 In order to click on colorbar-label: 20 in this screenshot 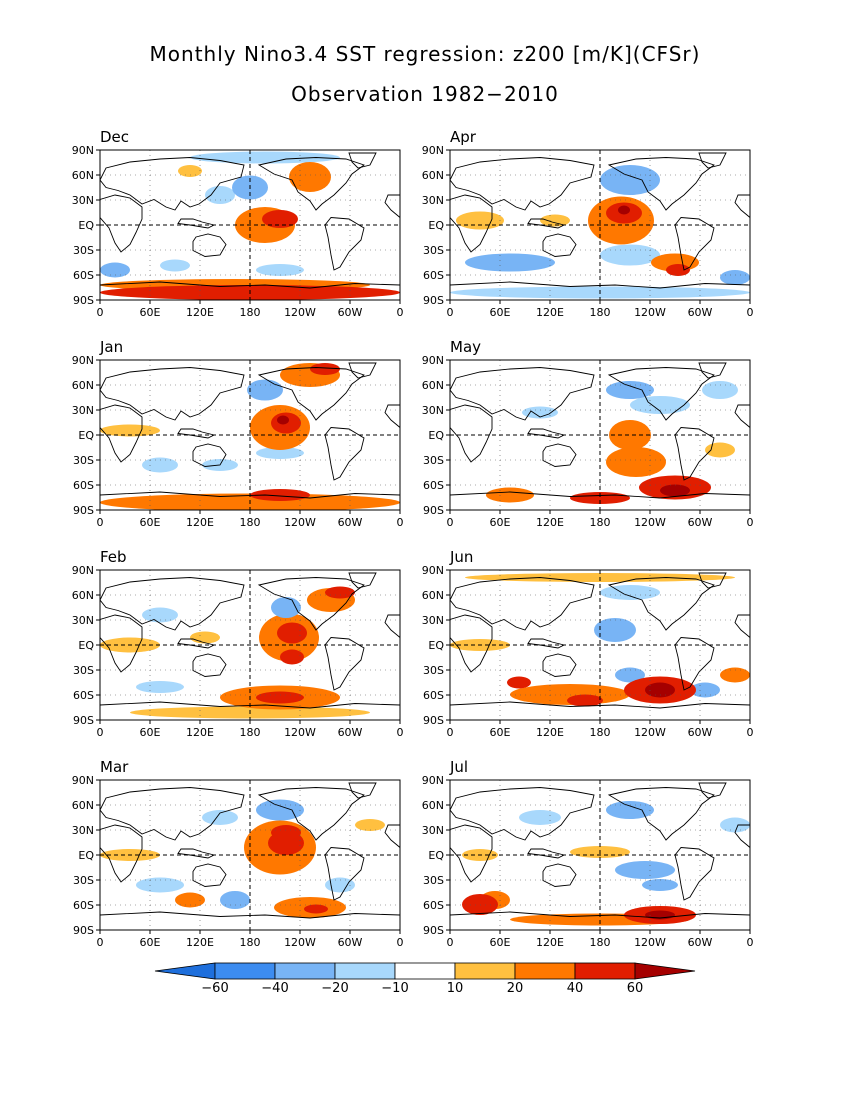, I will do `click(515, 988)`.